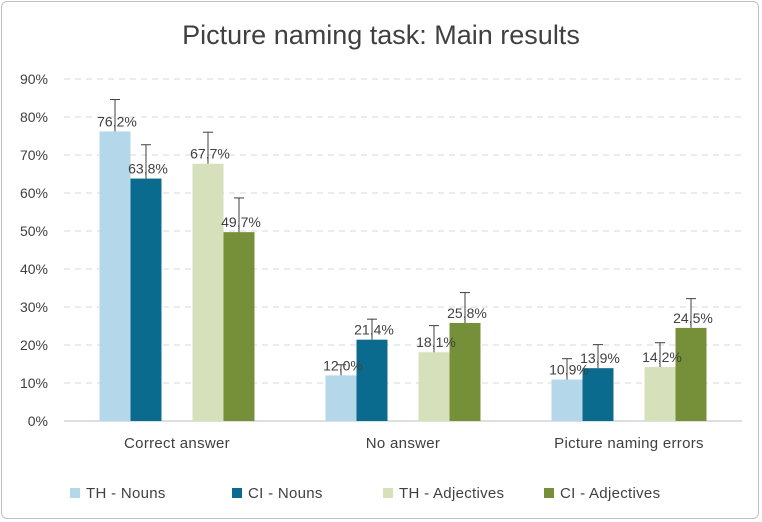 The width and height of the screenshot is (762, 522). What do you see at coordinates (210, 154) in the screenshot?
I see `data-label: 67,7%` at bounding box center [210, 154].